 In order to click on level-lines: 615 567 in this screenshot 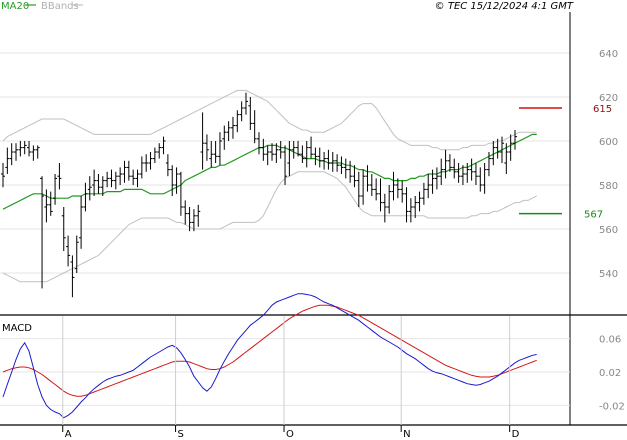, I will do `click(565, 162)`.